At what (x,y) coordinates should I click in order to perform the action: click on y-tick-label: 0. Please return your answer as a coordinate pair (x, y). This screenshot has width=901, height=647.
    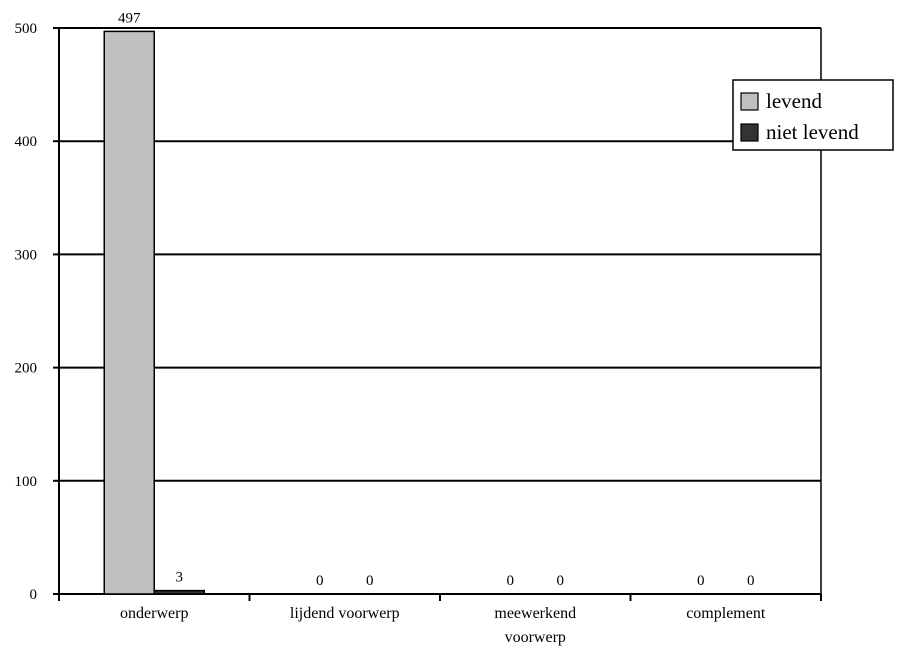
    Looking at the image, I should click on (34, 595).